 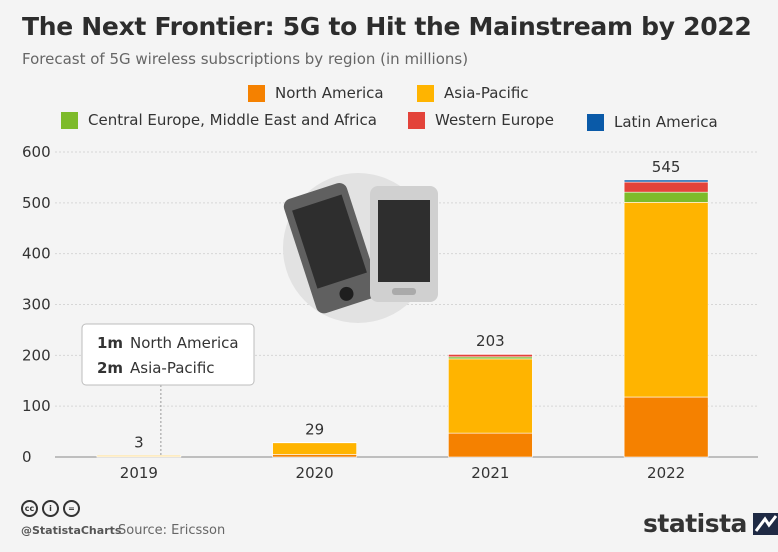 I want to click on y-tick-label: 200, so click(x=36, y=355).